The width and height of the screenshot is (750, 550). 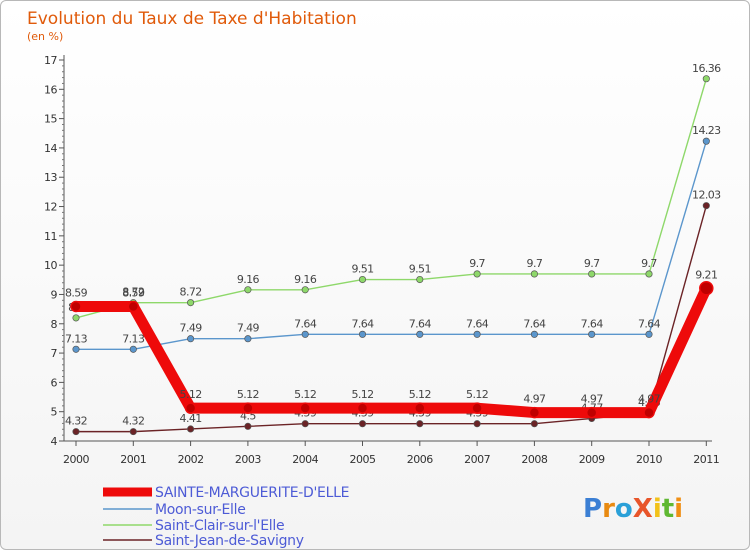 I want to click on chart-subtitle: (en %), so click(x=45, y=36).